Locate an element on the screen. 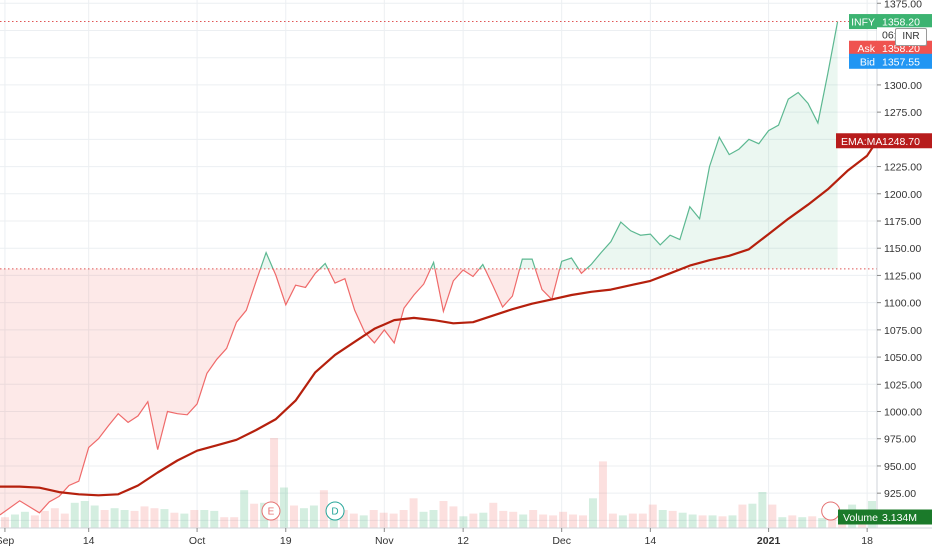  x-tick-label: 14 is located at coordinates (89, 541).